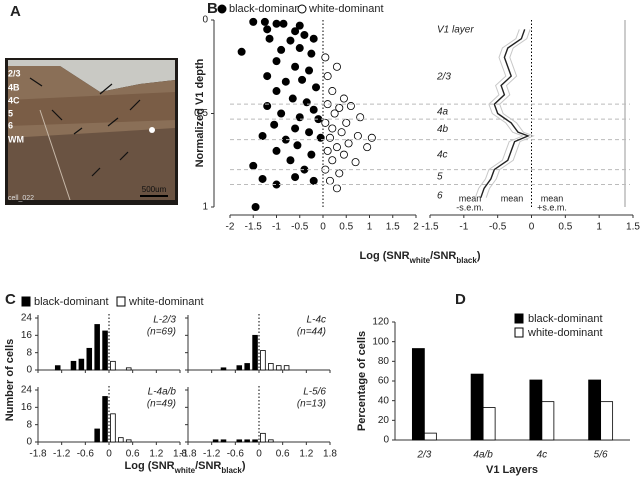 The height and width of the screenshot is (478, 640). Describe the element at coordinates (470, 198) in the screenshot. I see `annotation: mean` at that location.